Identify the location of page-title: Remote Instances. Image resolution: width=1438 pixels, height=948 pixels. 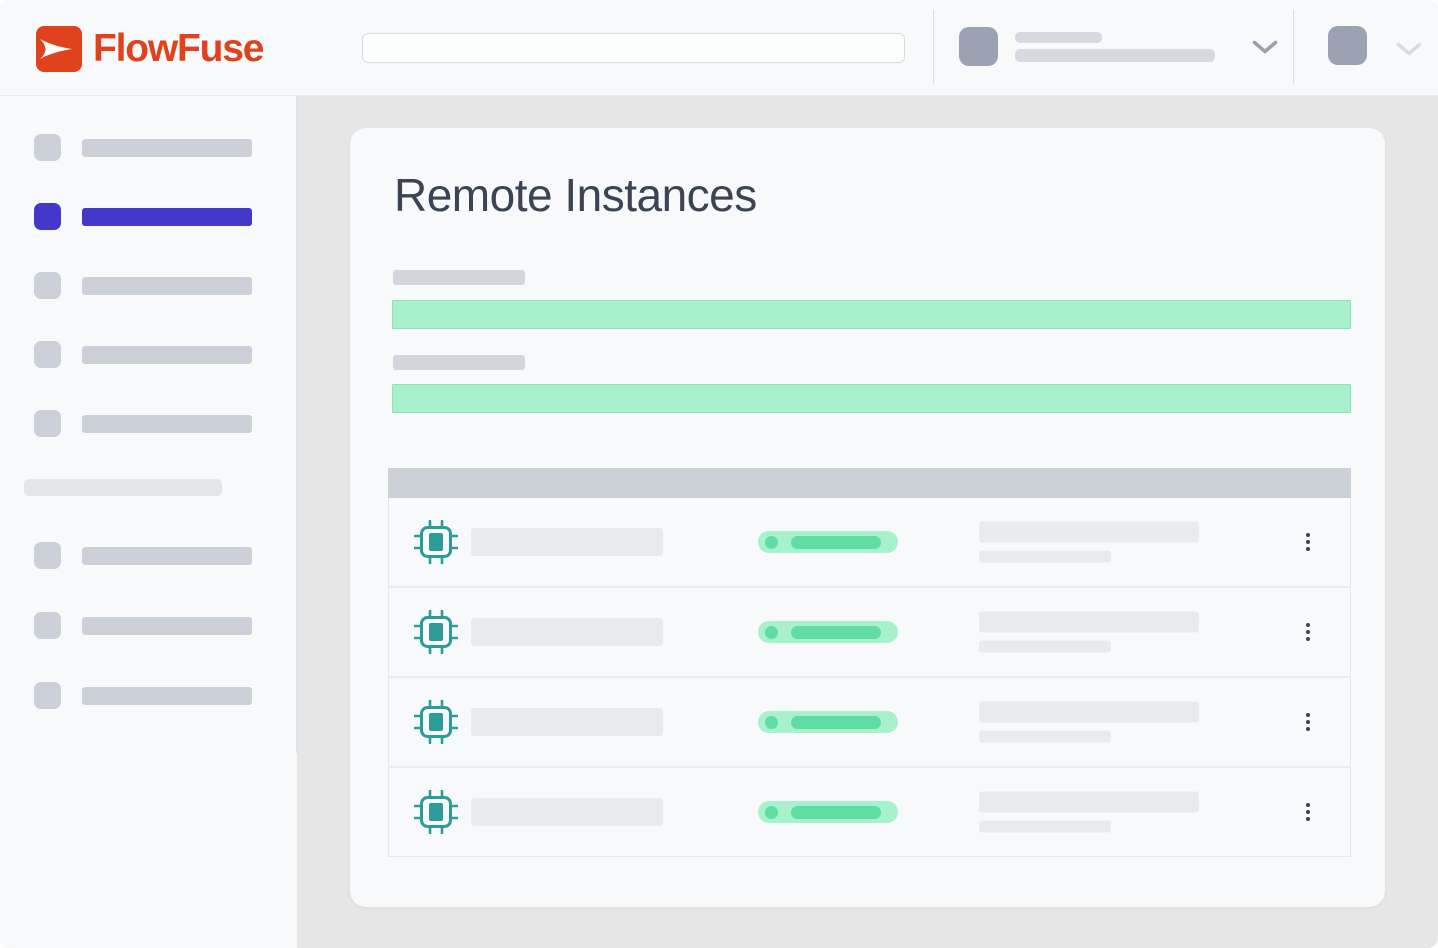
(575, 195).